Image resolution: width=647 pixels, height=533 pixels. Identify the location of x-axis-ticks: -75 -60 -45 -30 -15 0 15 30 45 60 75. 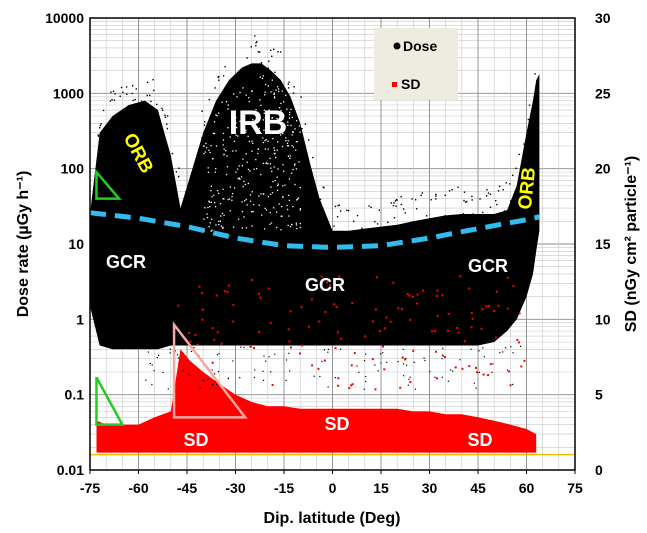
(331, 483).